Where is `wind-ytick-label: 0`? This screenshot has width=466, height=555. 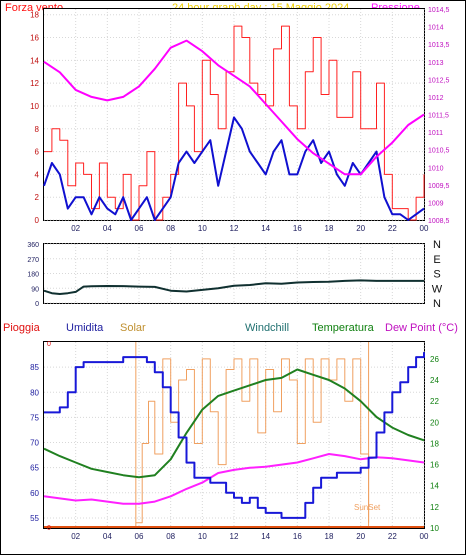 wind-ytick-label: 0 is located at coordinates (37, 220).